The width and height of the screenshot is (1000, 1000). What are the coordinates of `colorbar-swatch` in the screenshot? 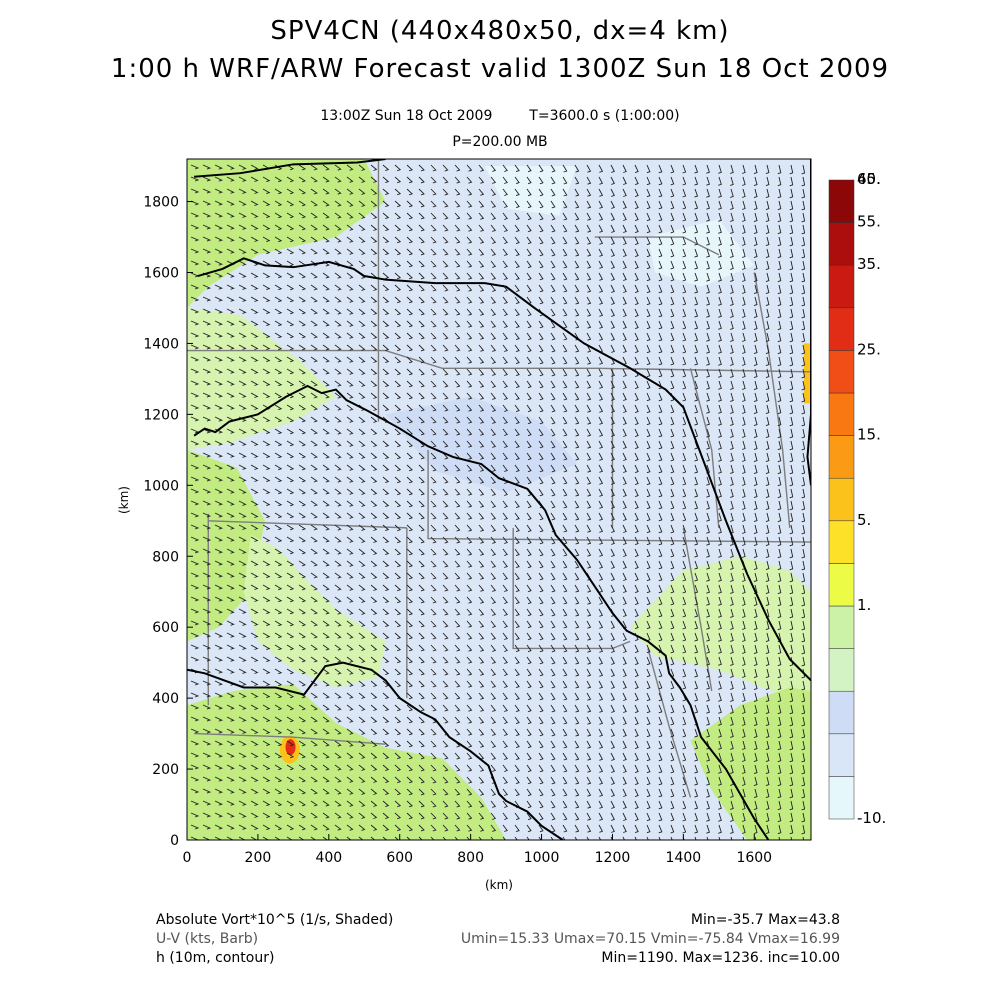 It's located at (841, 798).